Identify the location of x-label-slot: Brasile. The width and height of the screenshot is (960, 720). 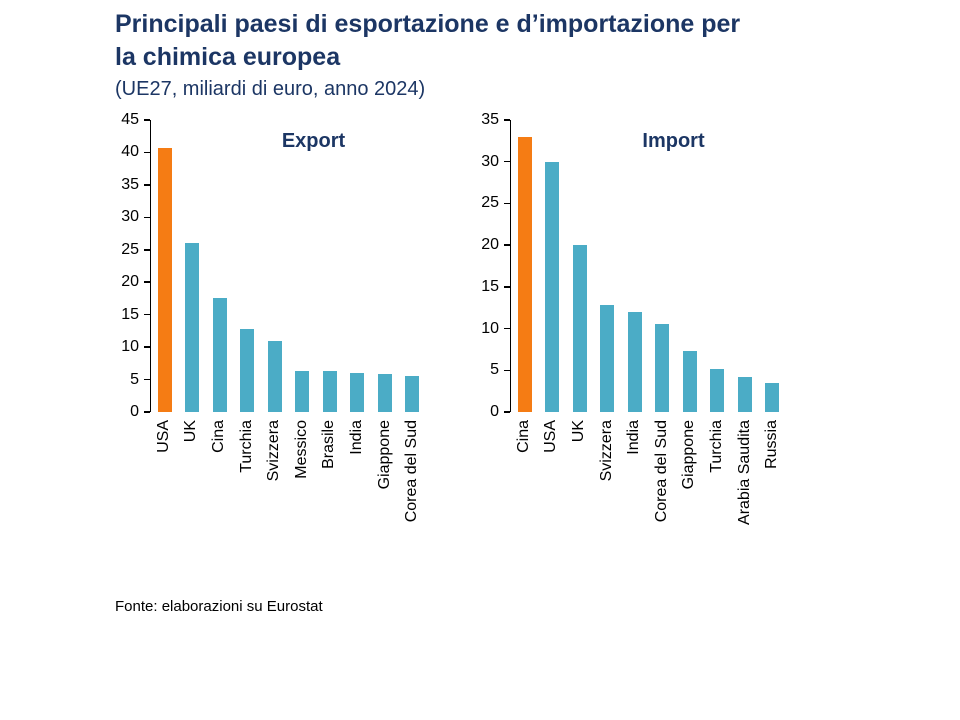
(330, 440).